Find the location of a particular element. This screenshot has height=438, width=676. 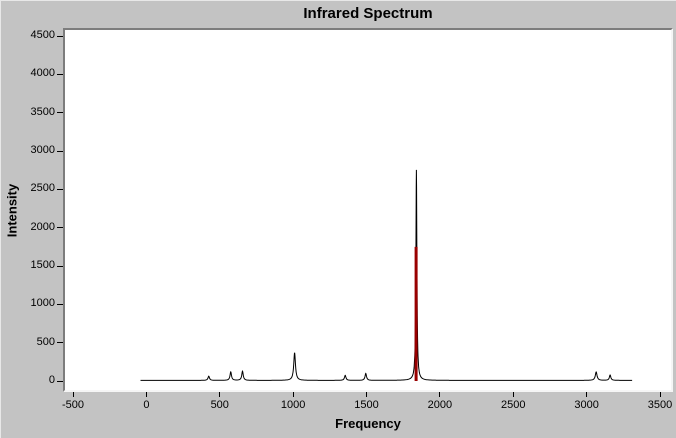

y-axis-tick-label: 500 is located at coordinates (45, 341).